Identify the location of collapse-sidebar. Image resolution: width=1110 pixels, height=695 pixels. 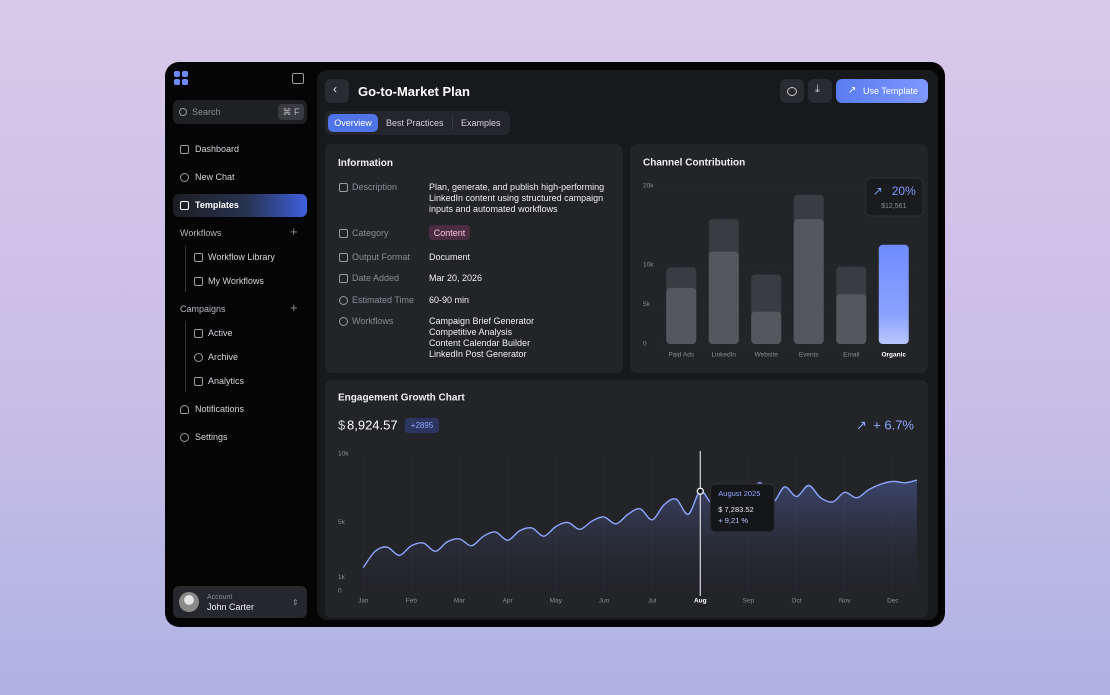
(298, 78).